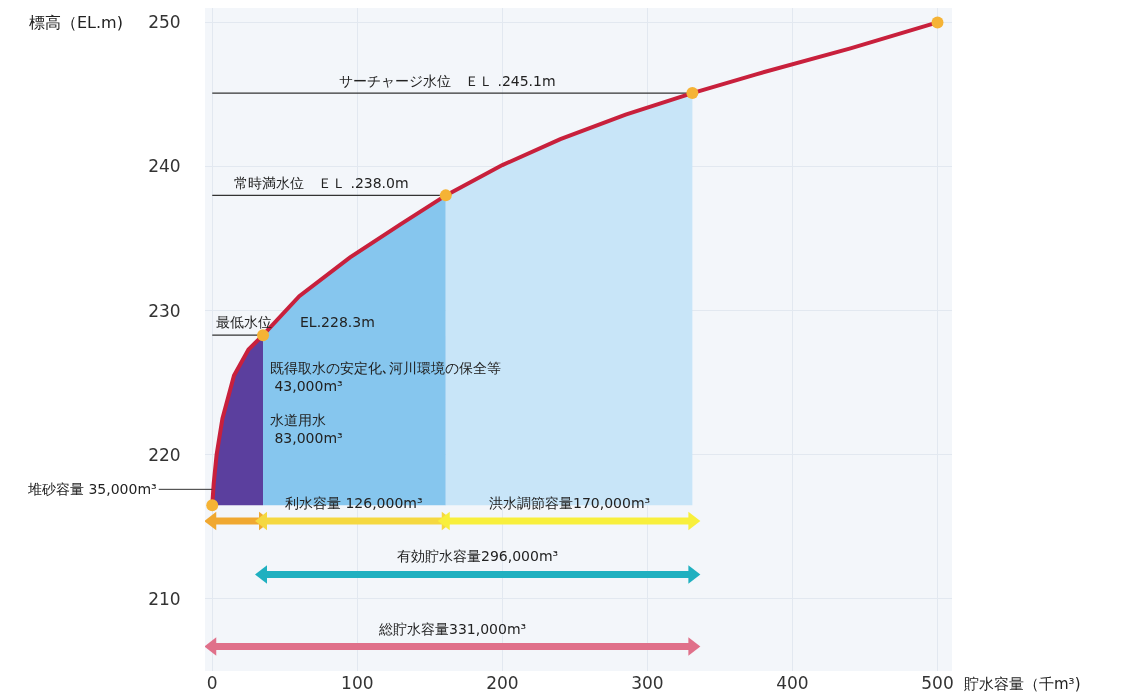 Image resolution: width=1137 pixels, height=695 pixels. I want to click on annotation: サーチャージ水位 ＥＬ .245.1m, so click(447, 81).